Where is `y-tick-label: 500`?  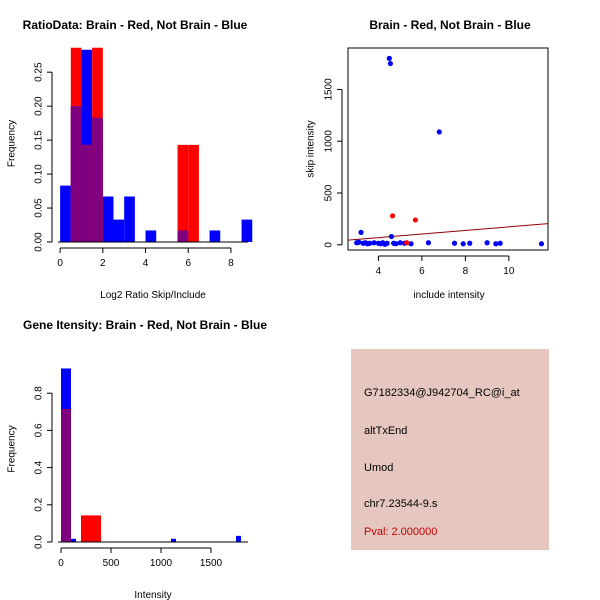
y-tick-label: 500 is located at coordinates (329, 192).